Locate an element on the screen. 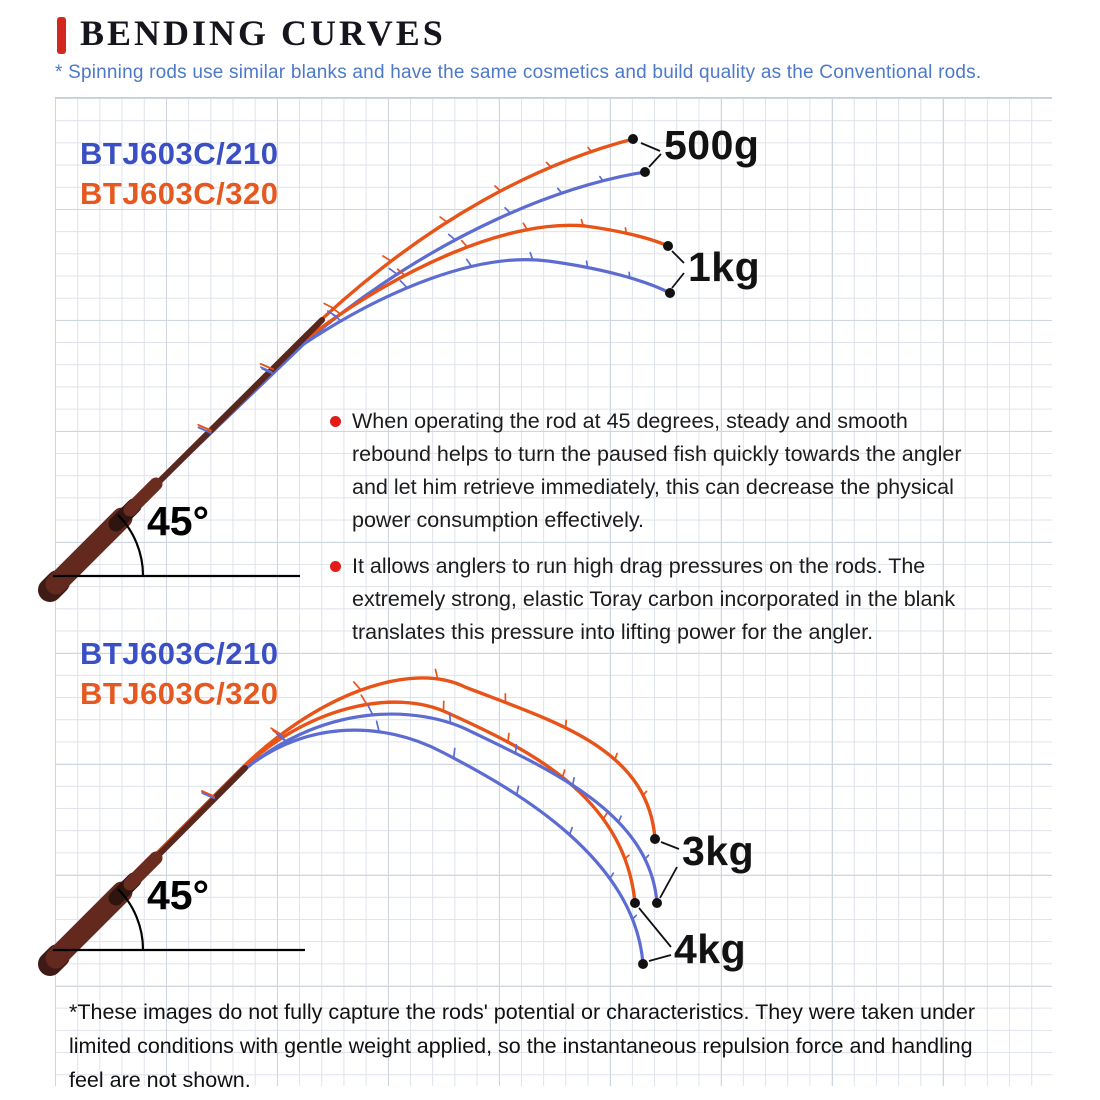  tip-dot-blue-3kg is located at coordinates (657, 903).